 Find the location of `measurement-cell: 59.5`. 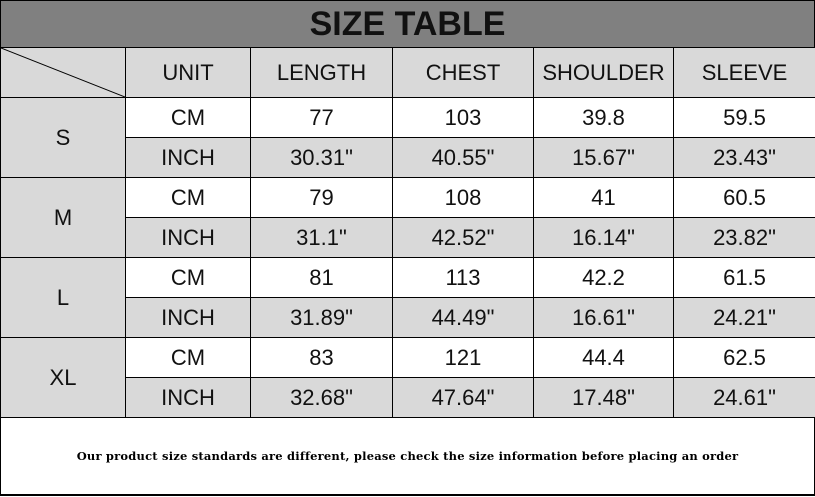

measurement-cell: 59.5 is located at coordinates (744, 117).